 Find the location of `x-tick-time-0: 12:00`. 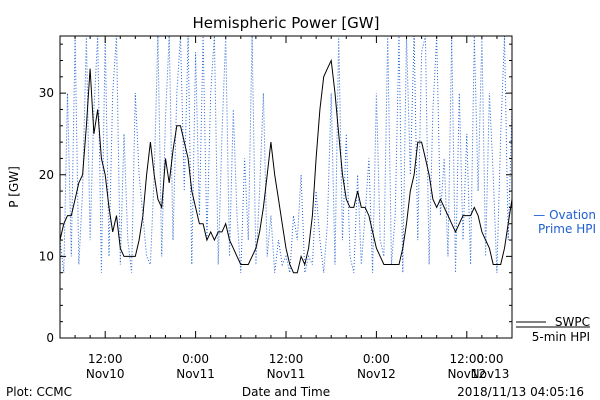

x-tick-time-0: 12:00 is located at coordinates (105, 359).